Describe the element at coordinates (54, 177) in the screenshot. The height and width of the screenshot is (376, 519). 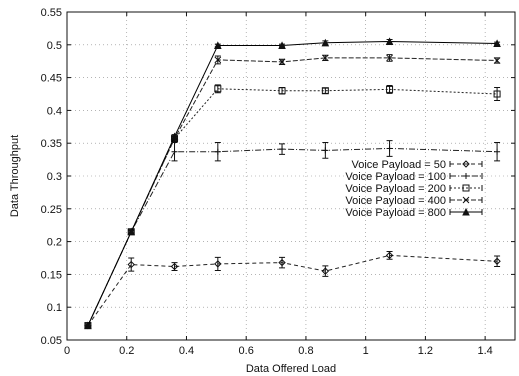
I see `y-tick-label: 0.3` at that location.